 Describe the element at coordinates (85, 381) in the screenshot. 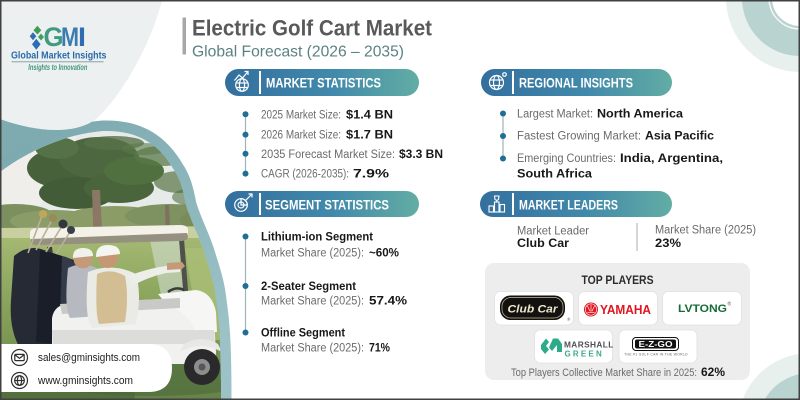

I see `svg-text: www.gminsights.com` at that location.